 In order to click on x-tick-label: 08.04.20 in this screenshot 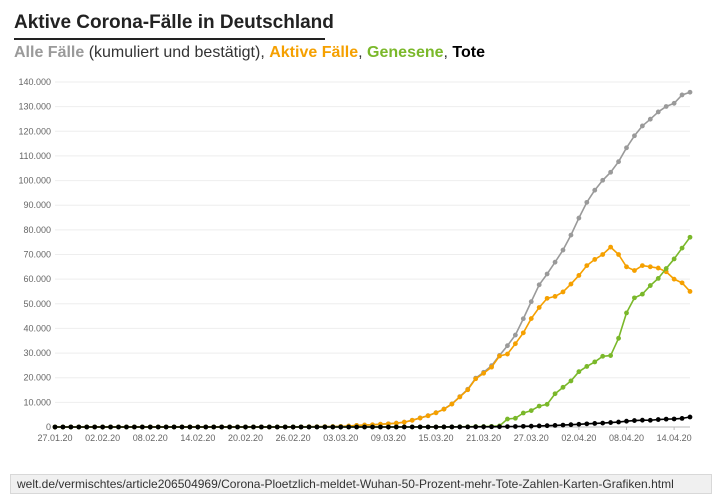, I will do `click(626, 438)`.